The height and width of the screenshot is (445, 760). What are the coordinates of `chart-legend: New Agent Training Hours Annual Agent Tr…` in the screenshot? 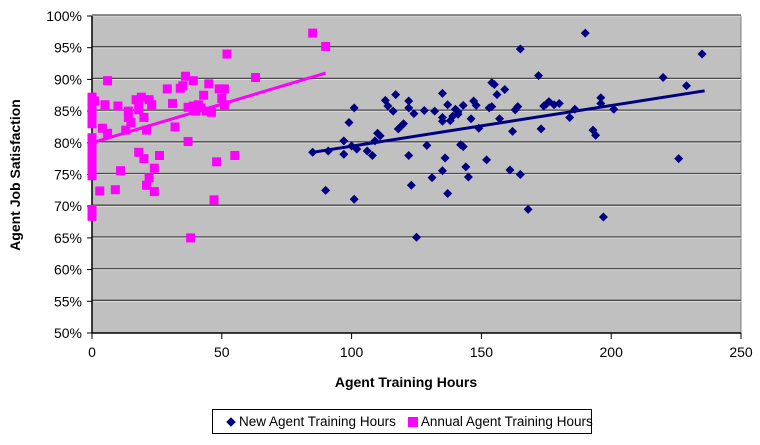 It's located at (402, 421).